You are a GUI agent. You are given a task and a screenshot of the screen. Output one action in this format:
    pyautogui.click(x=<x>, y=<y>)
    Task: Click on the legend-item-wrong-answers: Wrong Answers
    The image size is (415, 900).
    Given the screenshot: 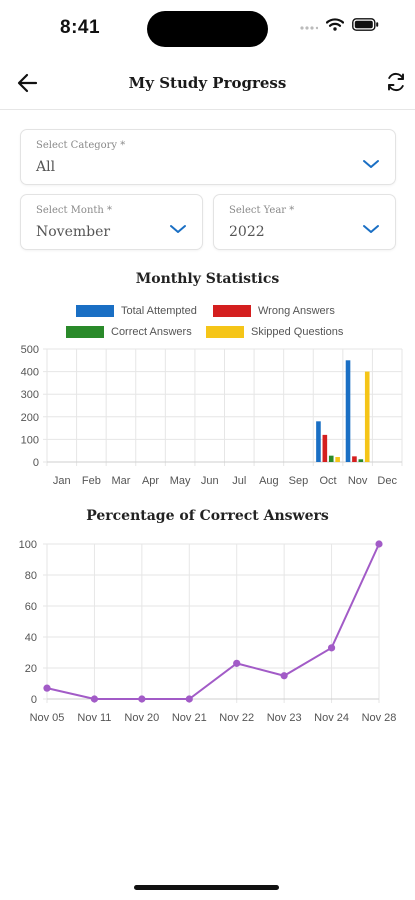 What is the action you would take?
    pyautogui.click(x=274, y=311)
    